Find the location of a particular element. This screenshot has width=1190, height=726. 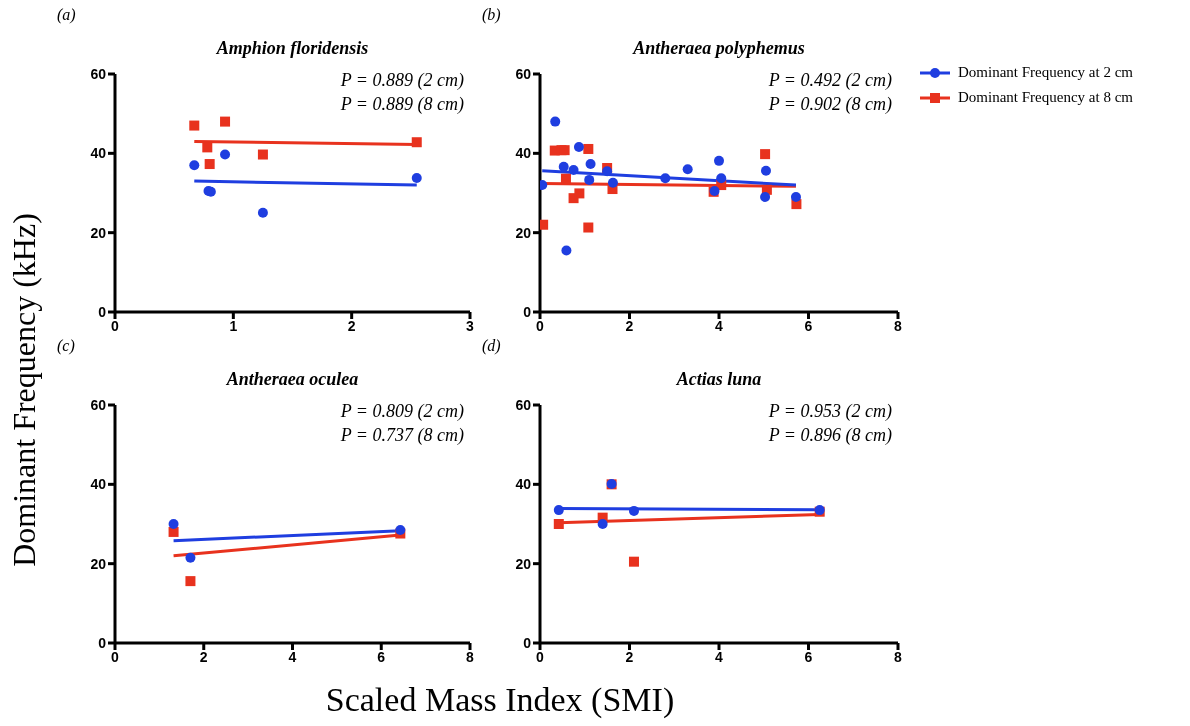

annotation: P = 0.889 (2 cm) is located at coordinates (402, 80).